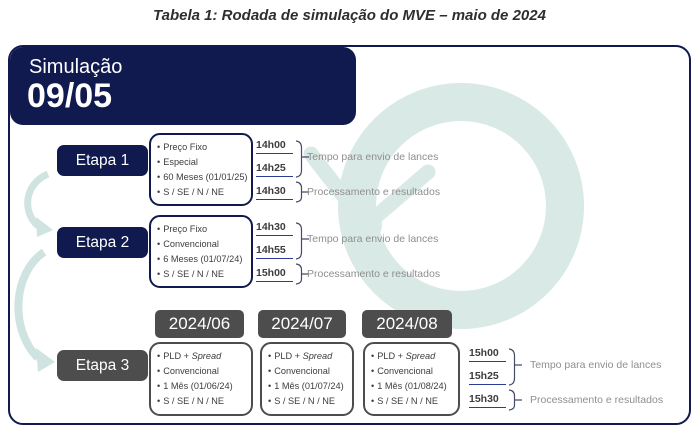 The height and width of the screenshot is (433, 699). I want to click on stage1-label: Etapa 1, so click(102, 160).